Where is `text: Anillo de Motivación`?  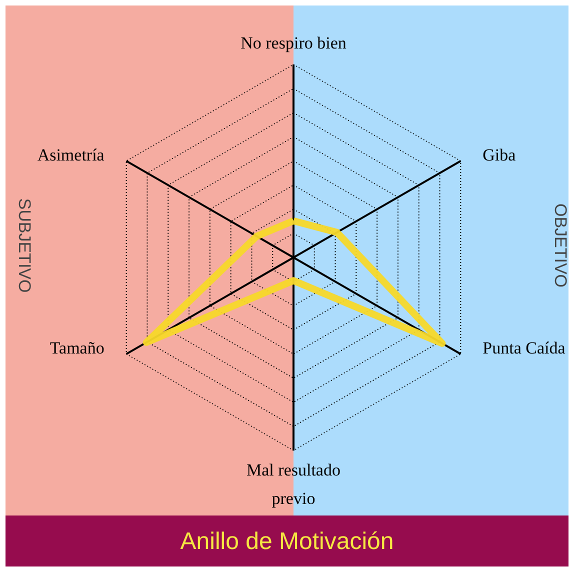 text: Anillo de Motivación is located at coordinates (287, 541).